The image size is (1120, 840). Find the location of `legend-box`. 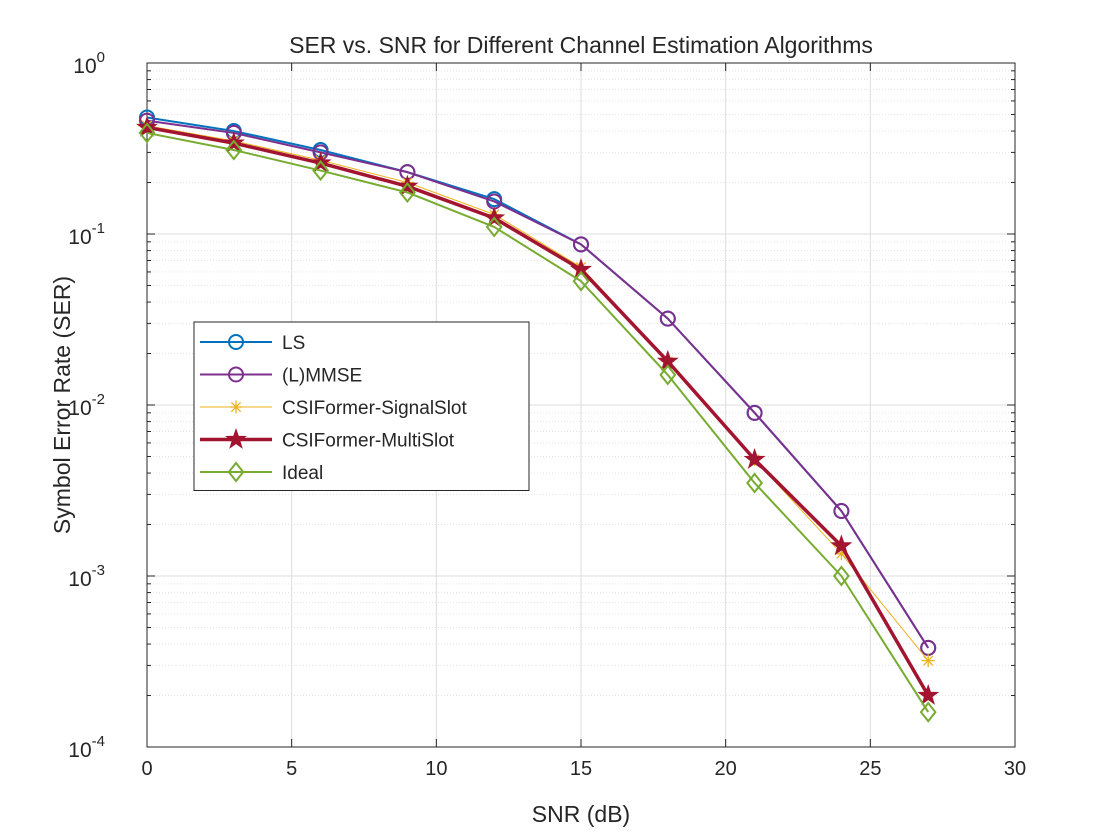

legend-box is located at coordinates (361, 406).